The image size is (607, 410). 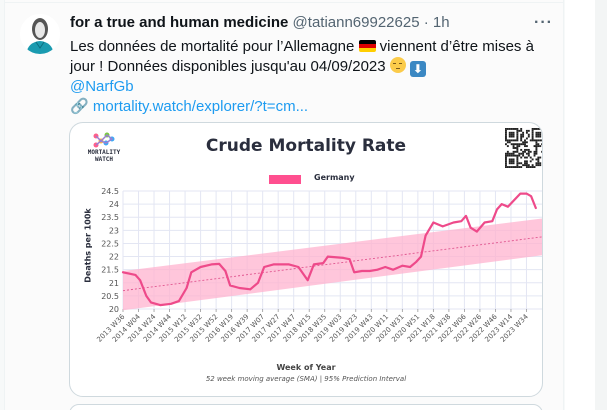 What do you see at coordinates (306, 367) in the screenshot?
I see `x-axis-label: Week of Year` at bounding box center [306, 367].